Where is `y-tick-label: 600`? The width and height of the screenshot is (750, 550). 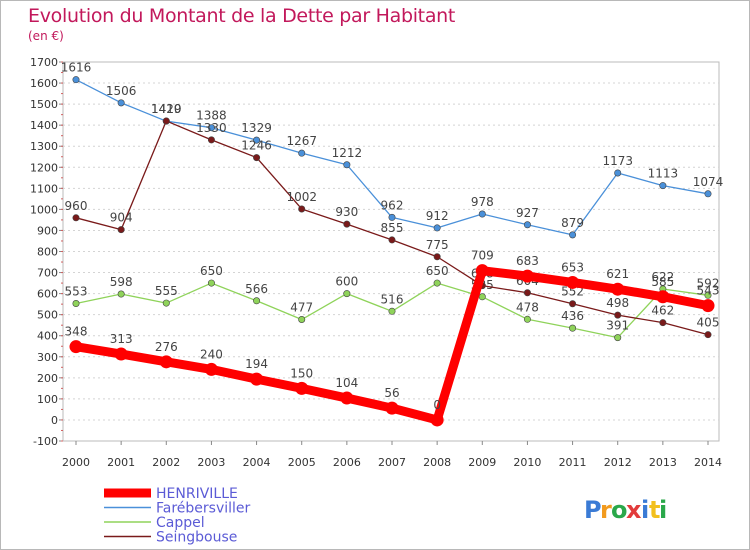 y-tick-label: 600 is located at coordinates (47, 294).